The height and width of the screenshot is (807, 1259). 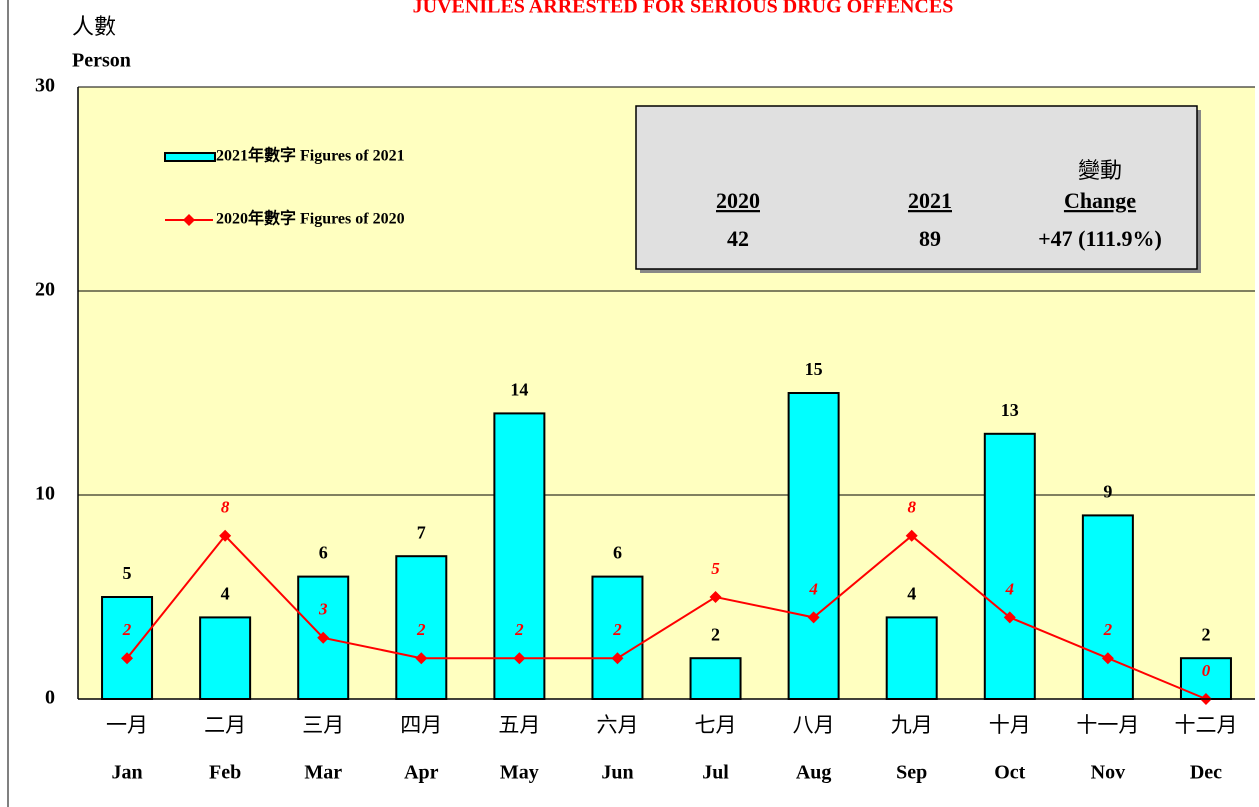 What do you see at coordinates (323, 773) in the screenshot?
I see `x-tick-label: Mar` at bounding box center [323, 773].